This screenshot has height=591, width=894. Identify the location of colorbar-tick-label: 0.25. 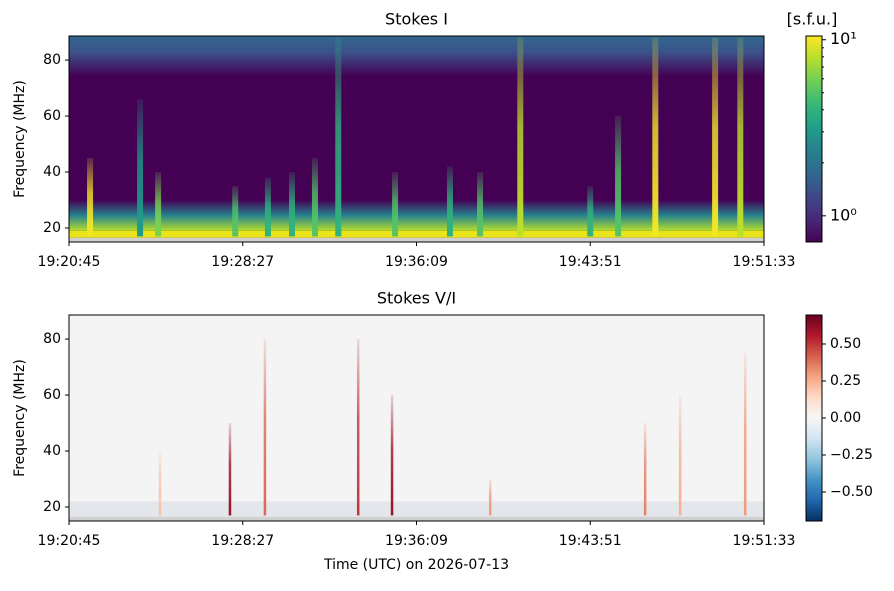
(845, 381).